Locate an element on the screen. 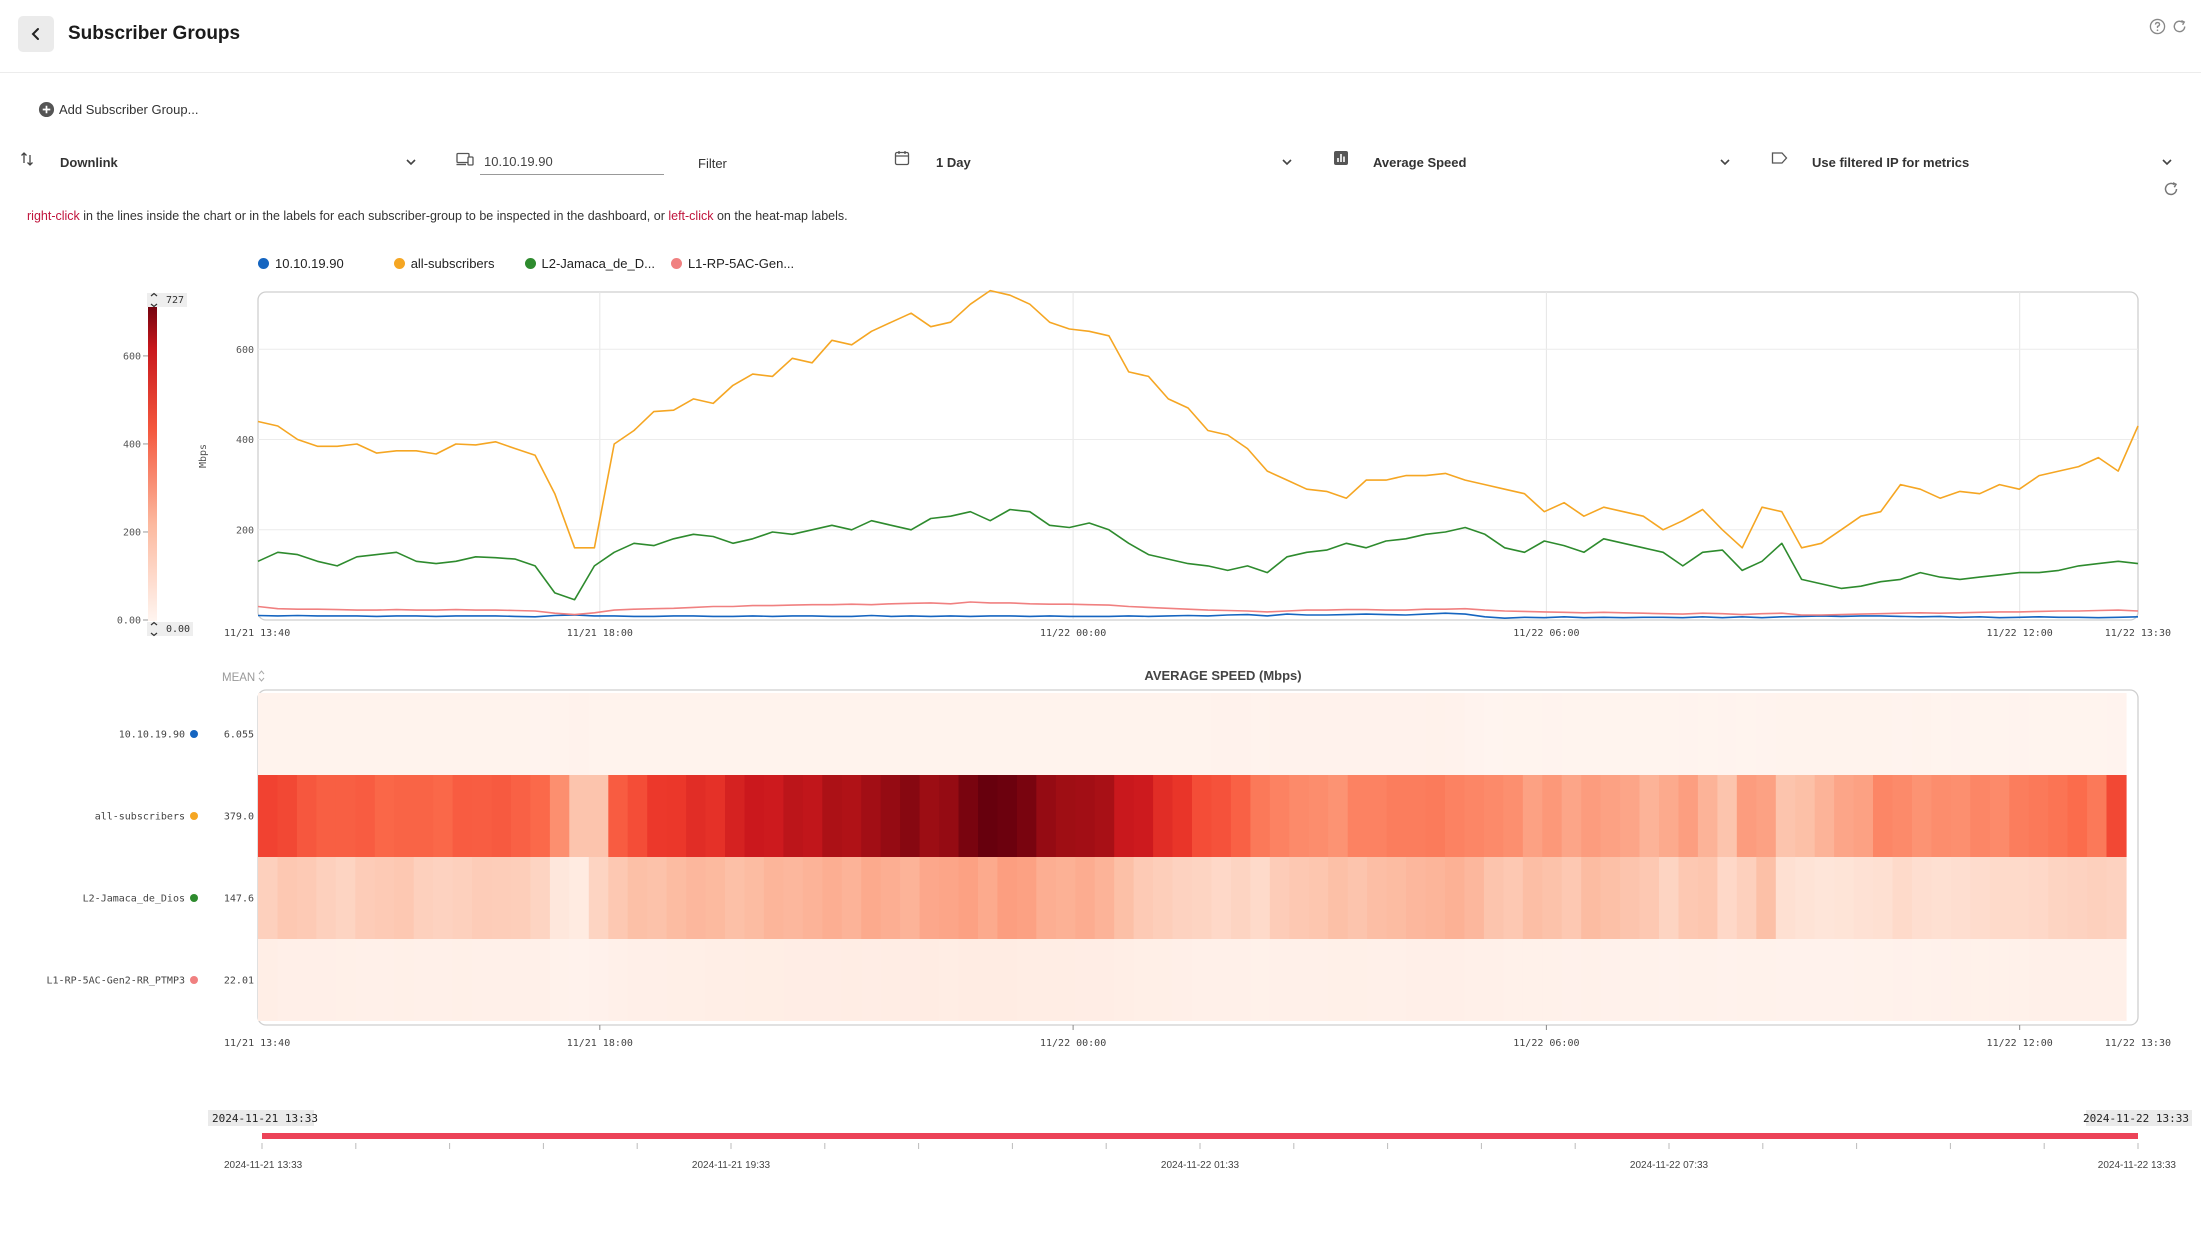 The width and height of the screenshot is (2201, 1233). heatmap-row-label: all-subscribers 379.0 is located at coordinates (174, 817).